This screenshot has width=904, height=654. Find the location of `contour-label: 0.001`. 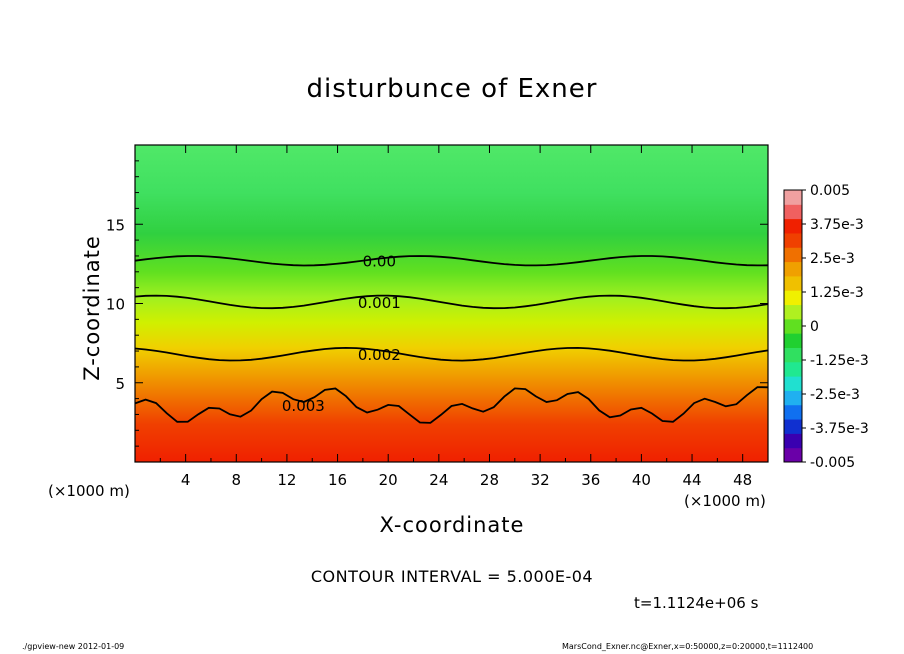

contour-label: 0.001 is located at coordinates (379, 303).